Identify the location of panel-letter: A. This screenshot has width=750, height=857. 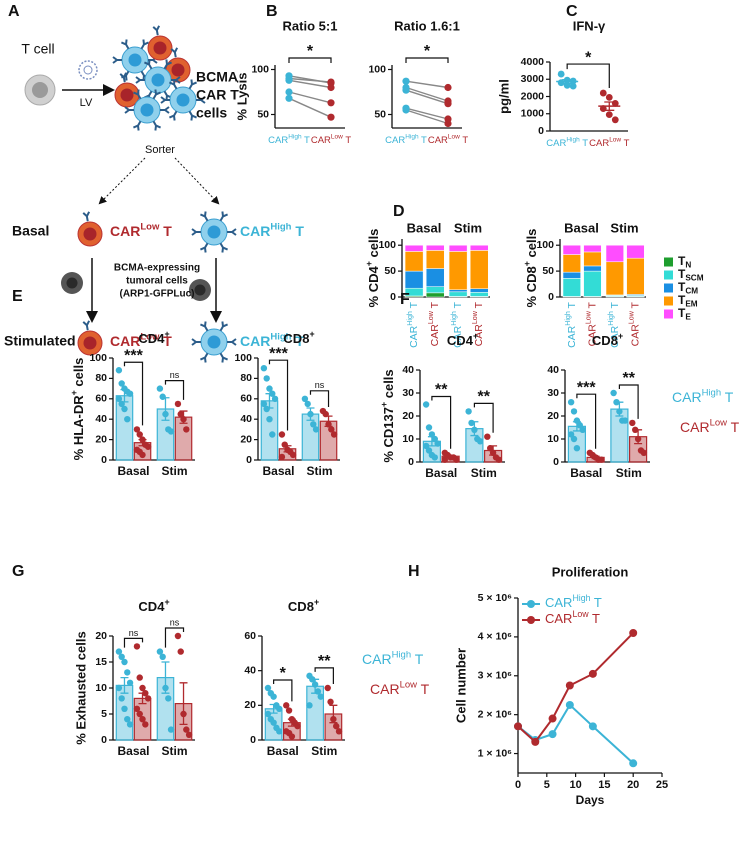
(14, 11).